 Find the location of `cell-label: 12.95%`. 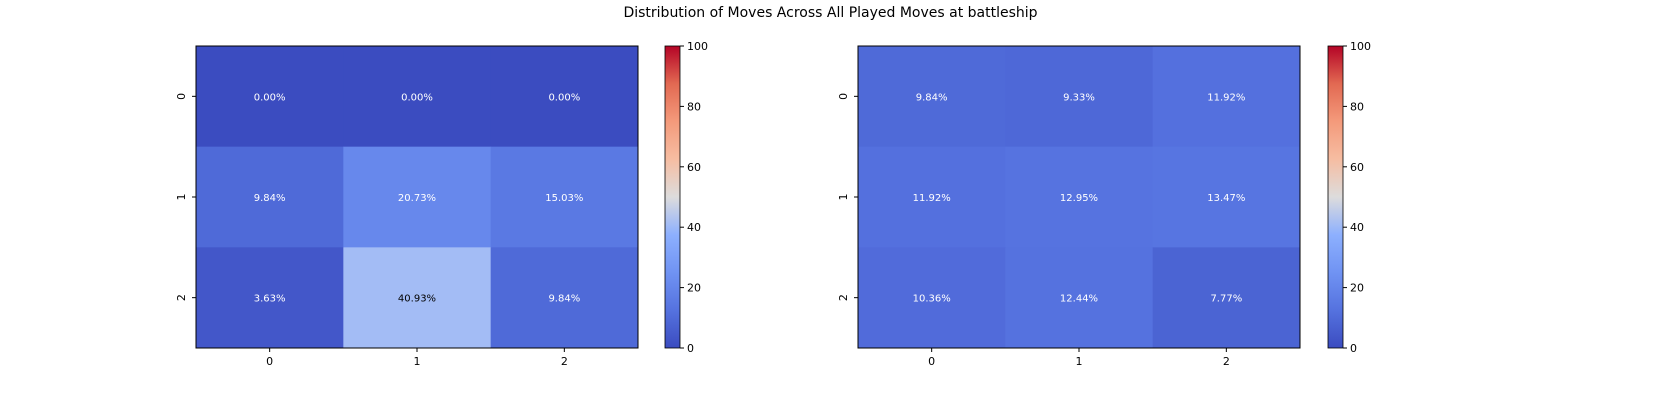

cell-label: 12.95% is located at coordinates (1079, 198).